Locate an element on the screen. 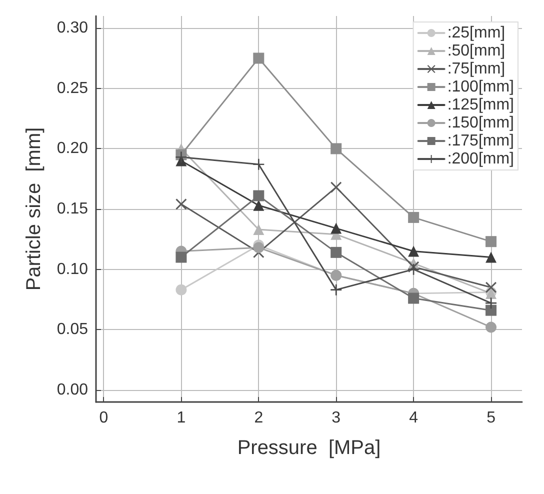 The height and width of the screenshot is (494, 544). x-tick-label: 5 is located at coordinates (491, 418).